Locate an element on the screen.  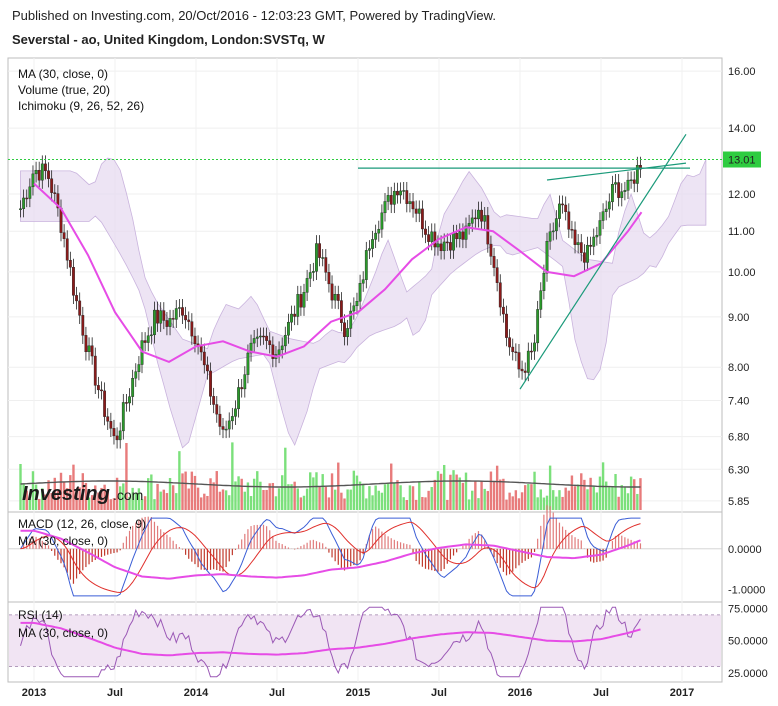
time-axis: 2013 Jul 2014 Jul 2015 Jul 2016 Jul 2017 is located at coordinates (358, 693).